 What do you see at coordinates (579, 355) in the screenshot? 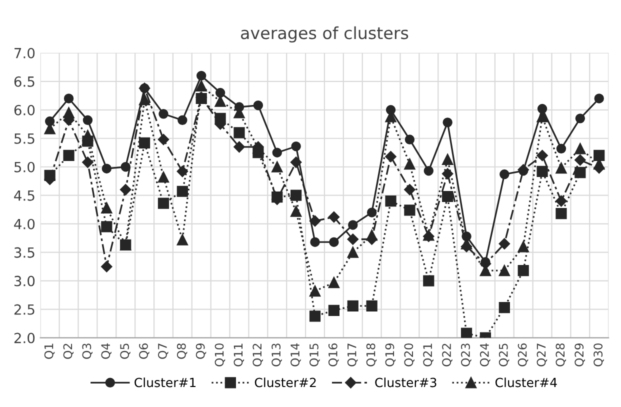
I see `x-tick-label: Q29` at bounding box center [579, 355].